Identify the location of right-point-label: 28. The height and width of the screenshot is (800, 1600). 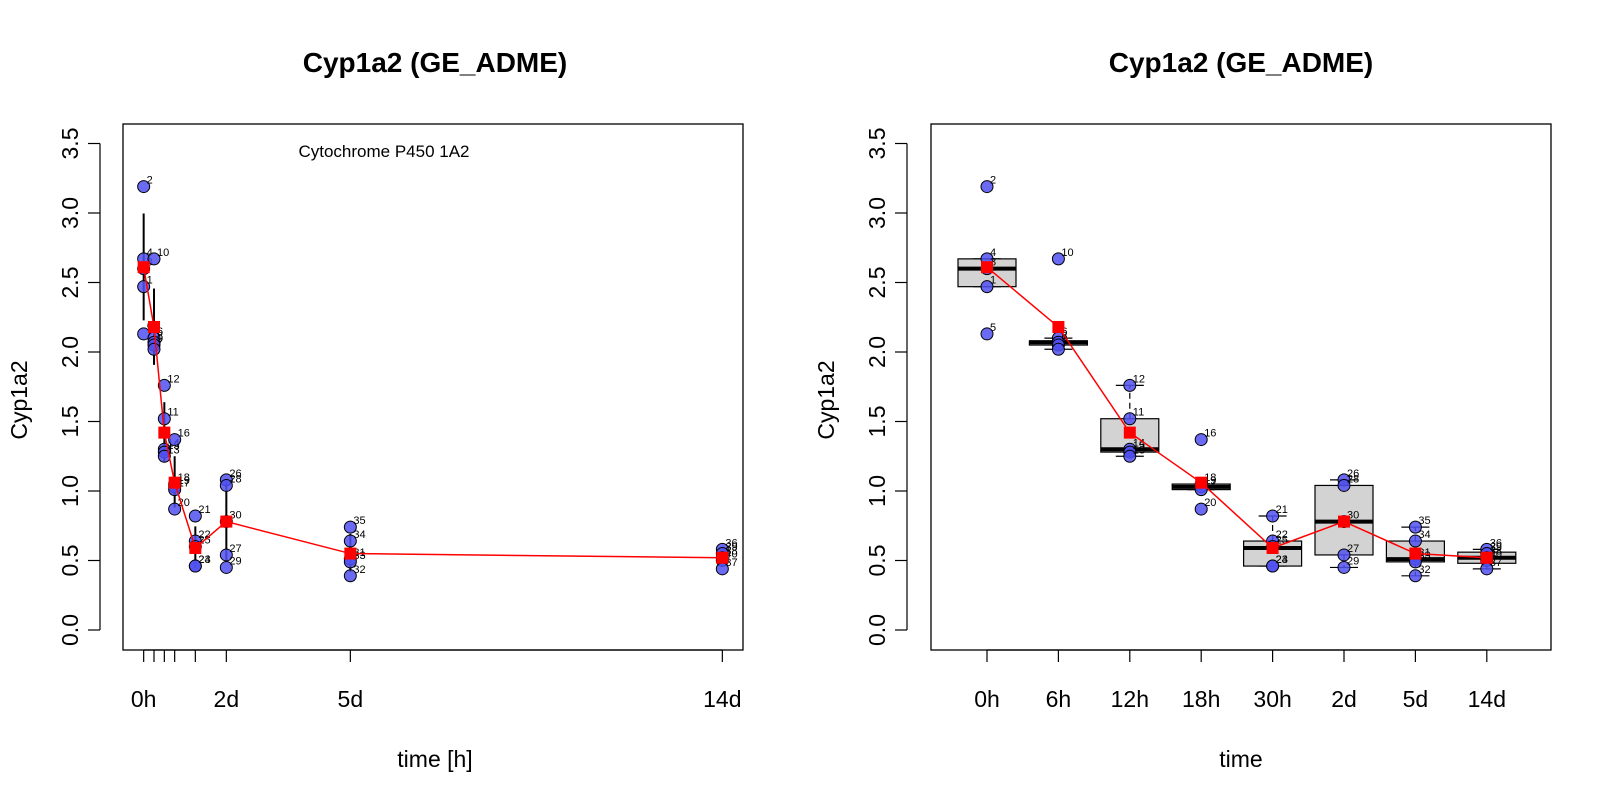
(1353, 479).